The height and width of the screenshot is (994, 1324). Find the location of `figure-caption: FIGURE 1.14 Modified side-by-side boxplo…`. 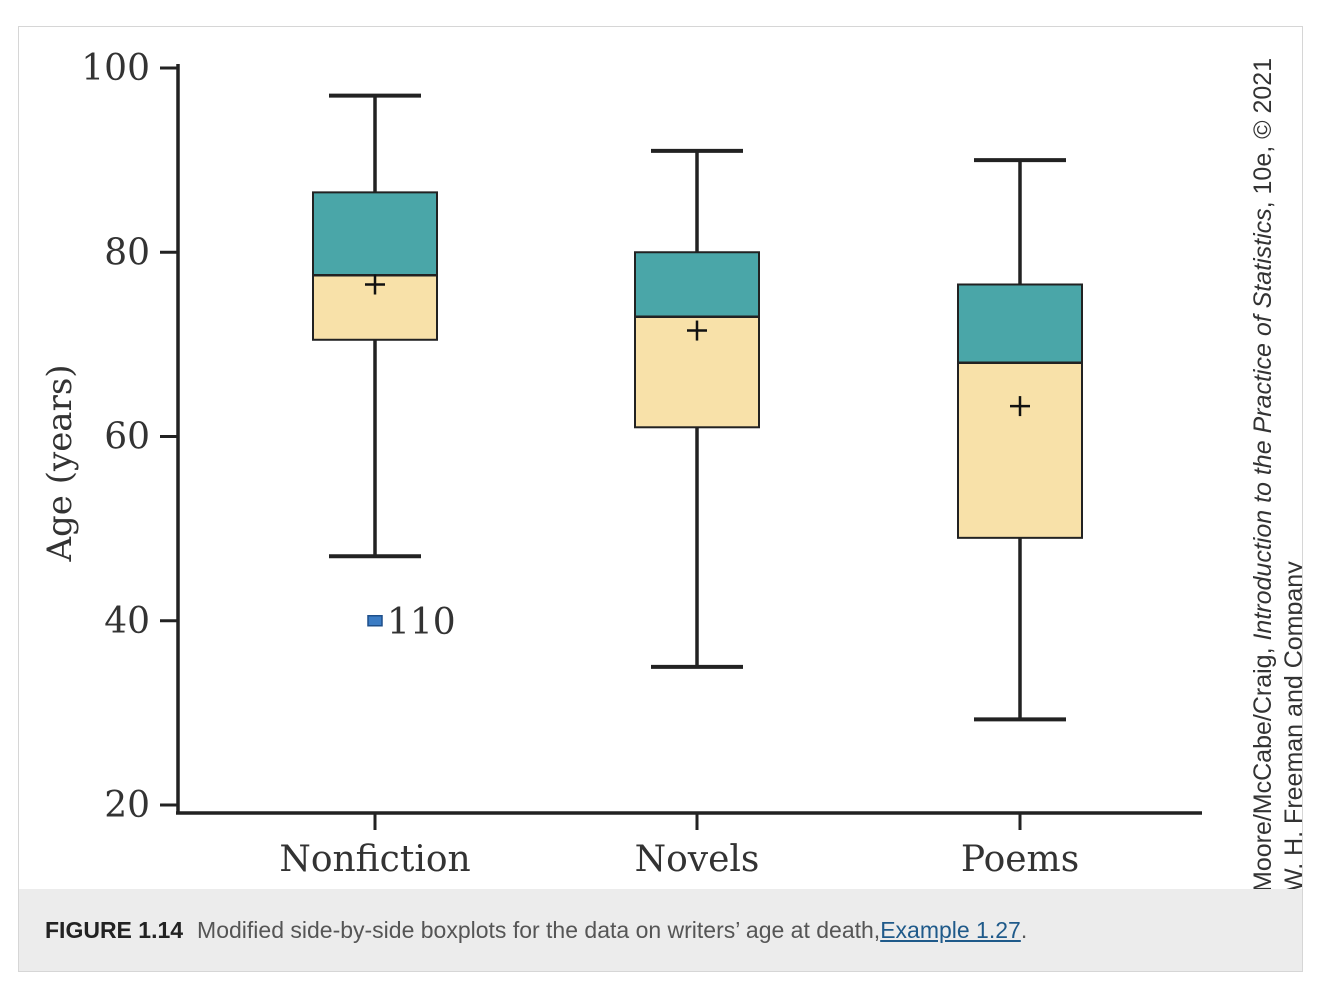

figure-caption: FIGURE 1.14 Modified side-by-side boxplo… is located at coordinates (660, 930).